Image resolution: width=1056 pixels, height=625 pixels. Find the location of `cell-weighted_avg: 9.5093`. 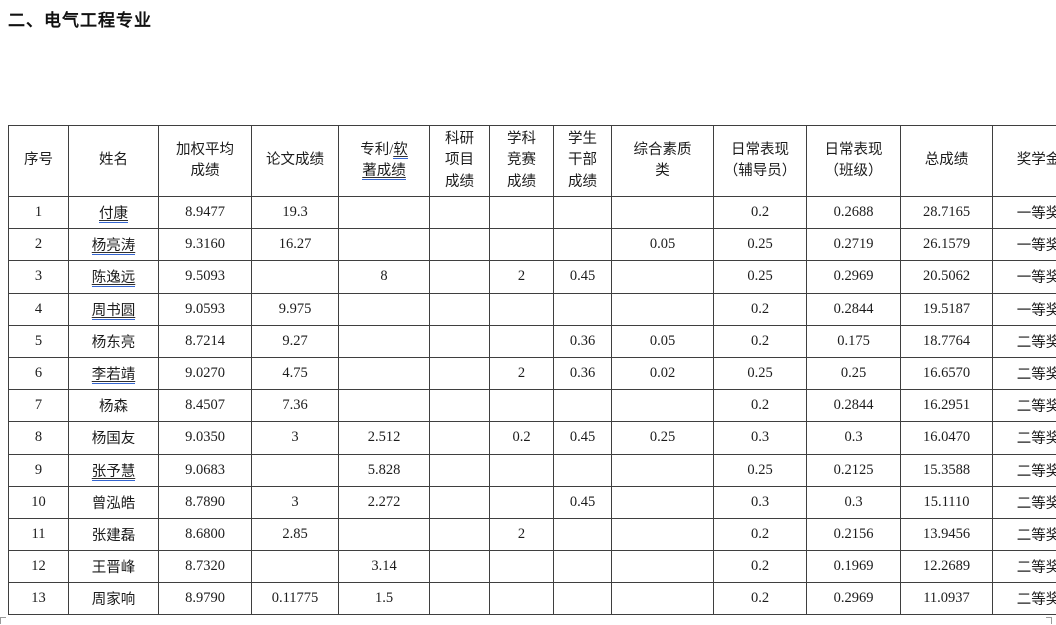

cell-weighted_avg: 9.5093 is located at coordinates (205, 277).